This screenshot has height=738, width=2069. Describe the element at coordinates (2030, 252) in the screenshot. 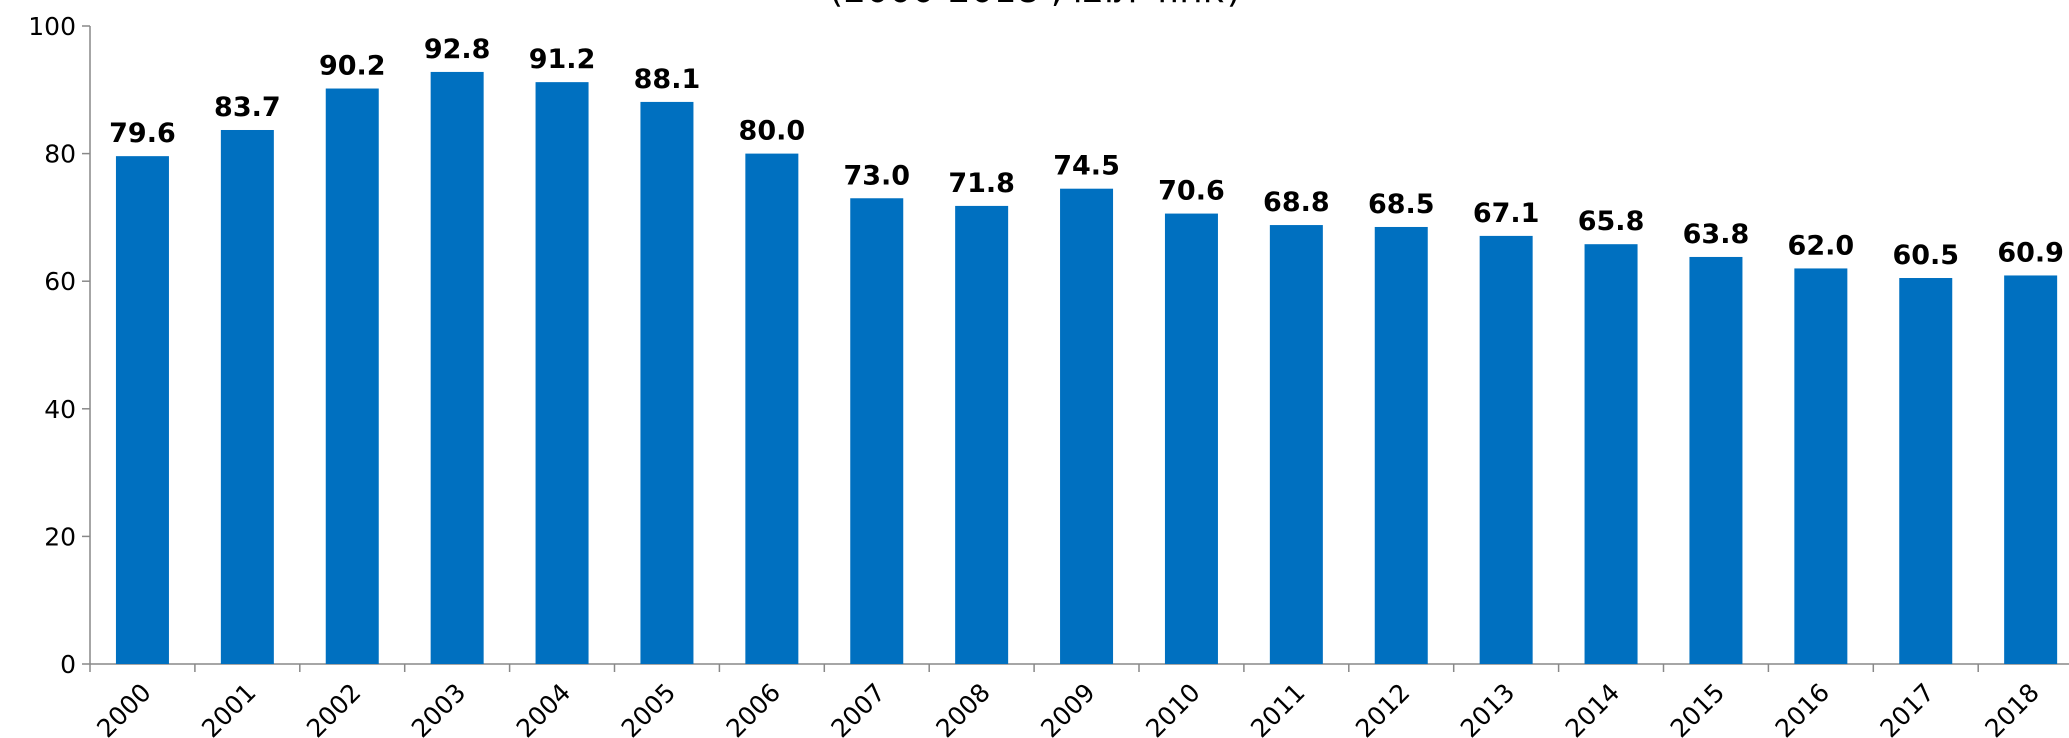

I see `value-label: 60.9` at that location.